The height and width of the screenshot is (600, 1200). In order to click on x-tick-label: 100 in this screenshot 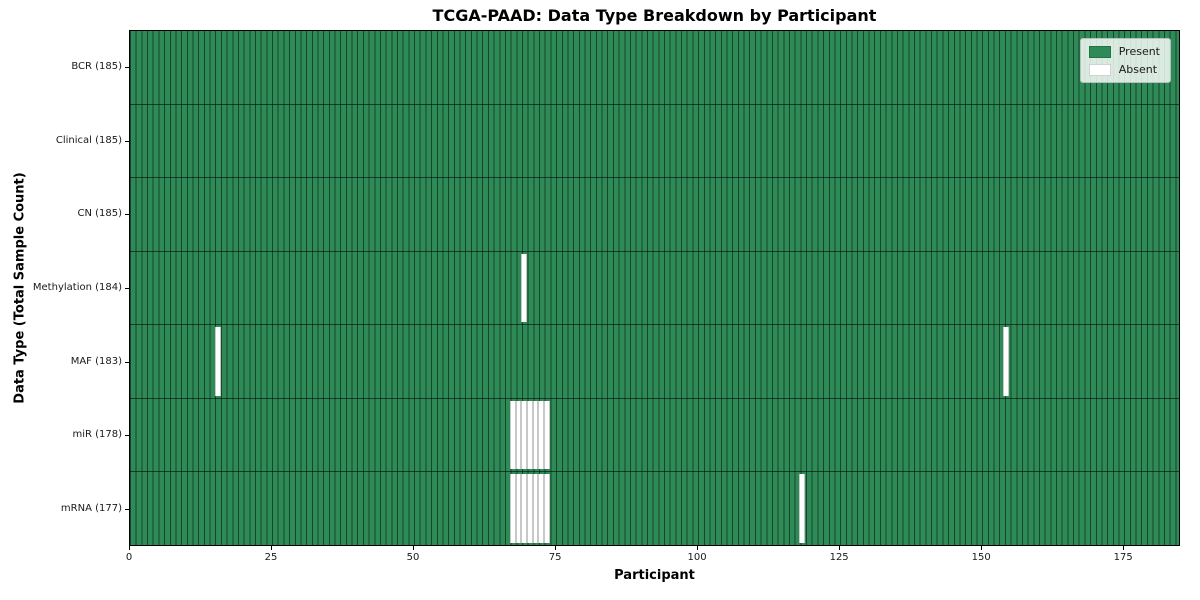, I will do `click(697, 557)`.